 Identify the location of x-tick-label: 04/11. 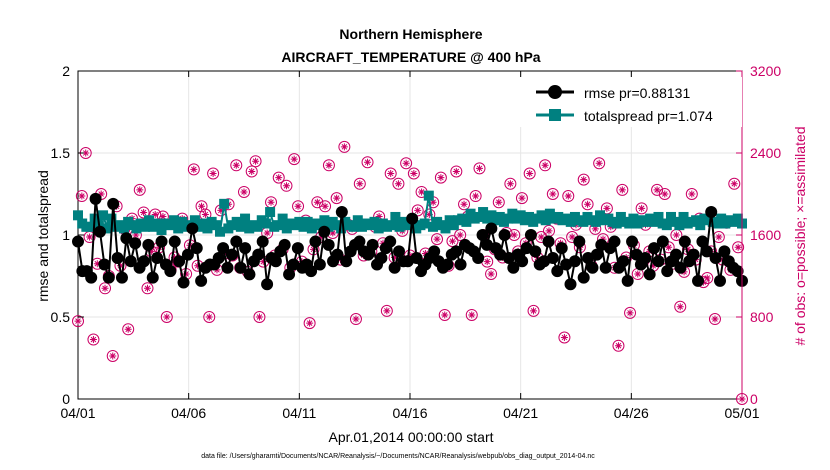
(299, 413).